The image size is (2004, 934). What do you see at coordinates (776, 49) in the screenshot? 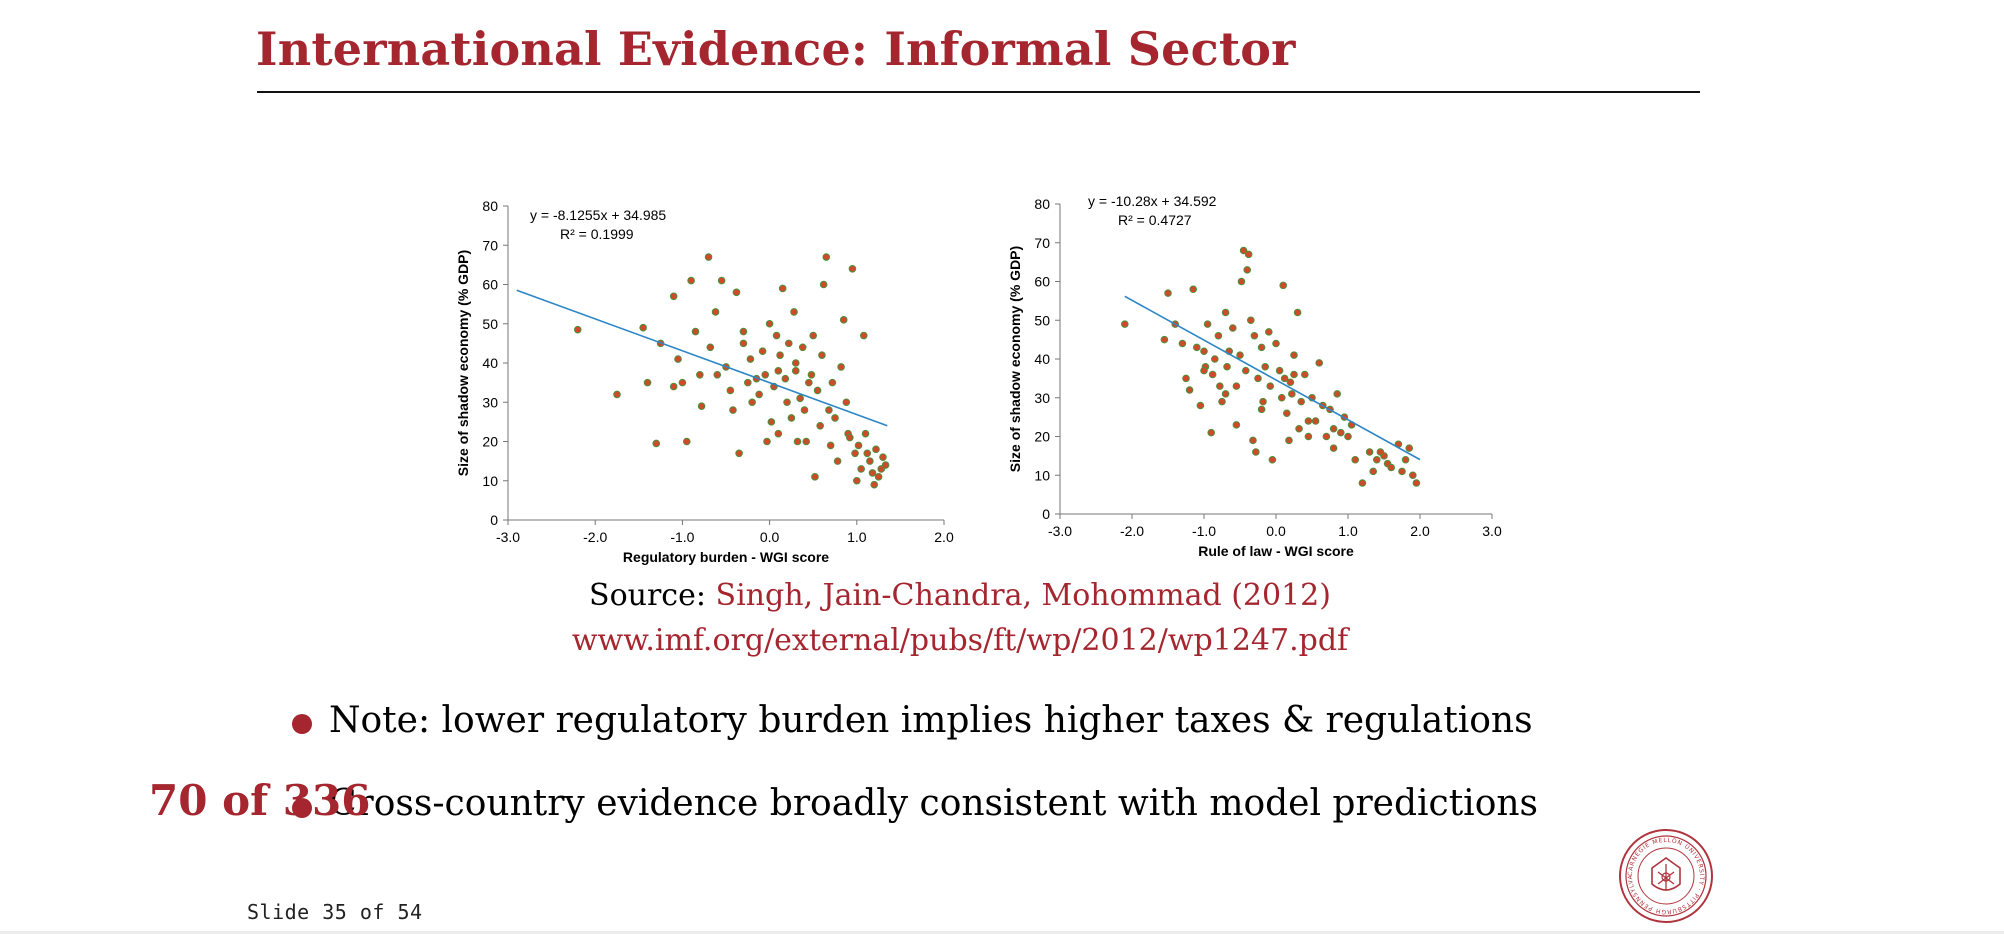
I see `slide-title: International Evidence: Informal Sector` at bounding box center [776, 49].